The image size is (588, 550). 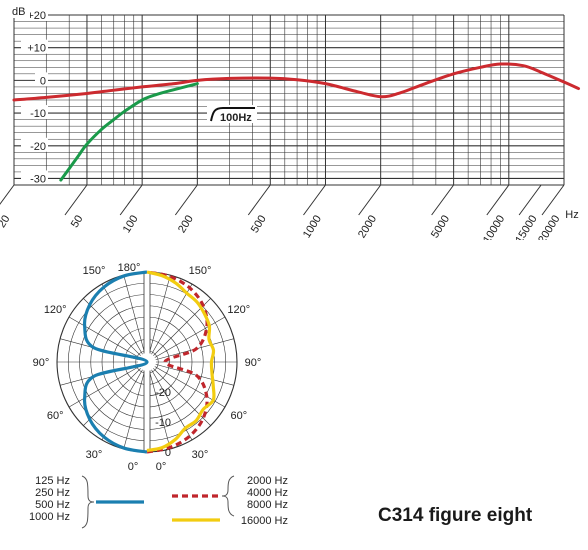 What do you see at coordinates (264, 521) in the screenshot?
I see `legend-label-group-3: 16000 Hz` at bounding box center [264, 521].